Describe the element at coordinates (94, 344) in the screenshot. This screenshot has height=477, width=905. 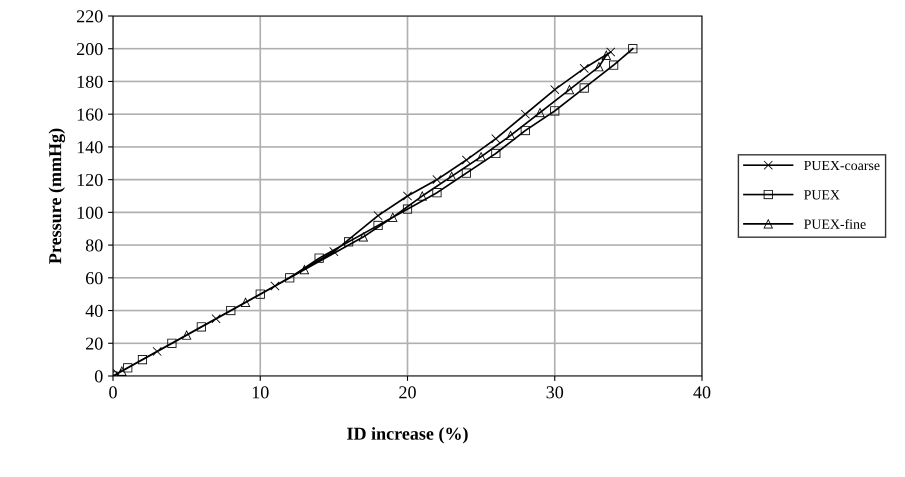
I see `y-tick-label: 20` at that location.